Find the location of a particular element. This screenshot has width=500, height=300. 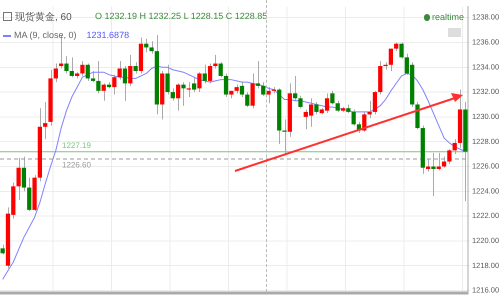

ref-line-label: 1227.19 is located at coordinates (77, 145).